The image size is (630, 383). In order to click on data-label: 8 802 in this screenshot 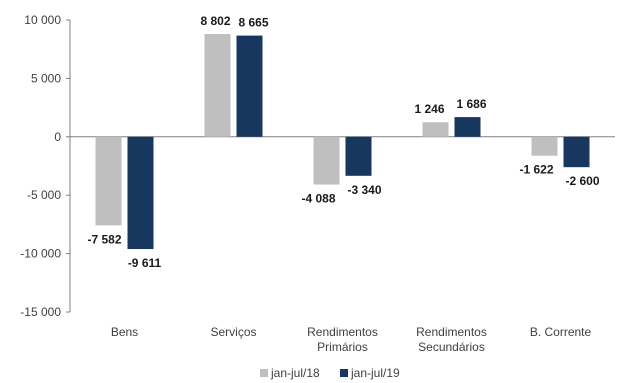, I will do `click(215, 21)`.